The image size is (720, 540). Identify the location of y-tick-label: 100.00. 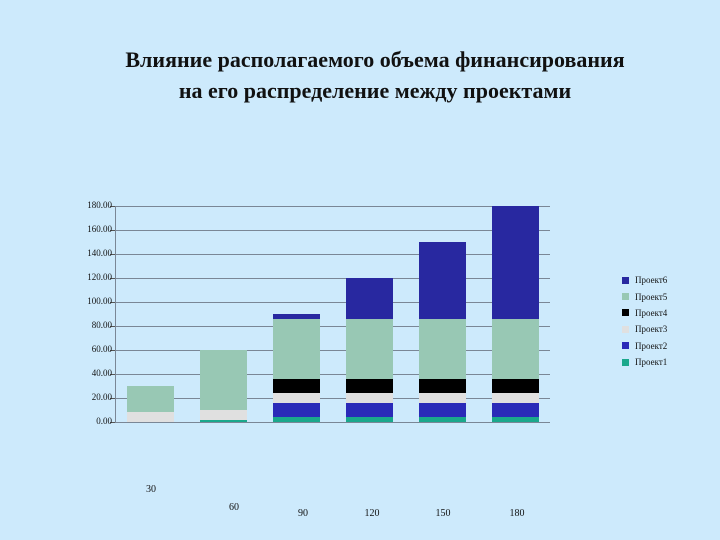
(99, 301).